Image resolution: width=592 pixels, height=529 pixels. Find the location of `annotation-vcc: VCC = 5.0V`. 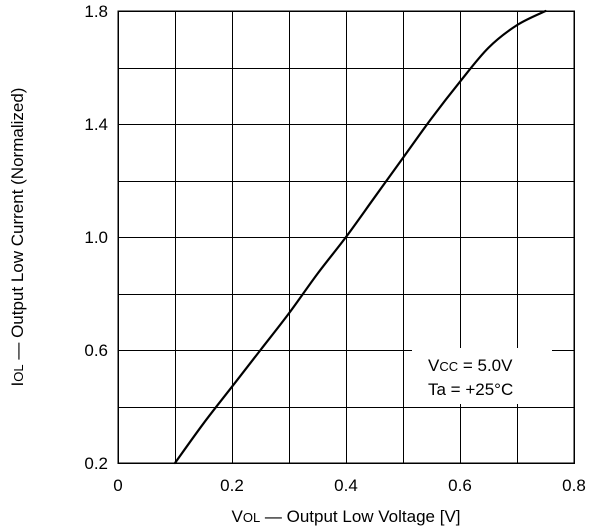

annotation-vcc: VCC = 5.0V is located at coordinates (470, 365).